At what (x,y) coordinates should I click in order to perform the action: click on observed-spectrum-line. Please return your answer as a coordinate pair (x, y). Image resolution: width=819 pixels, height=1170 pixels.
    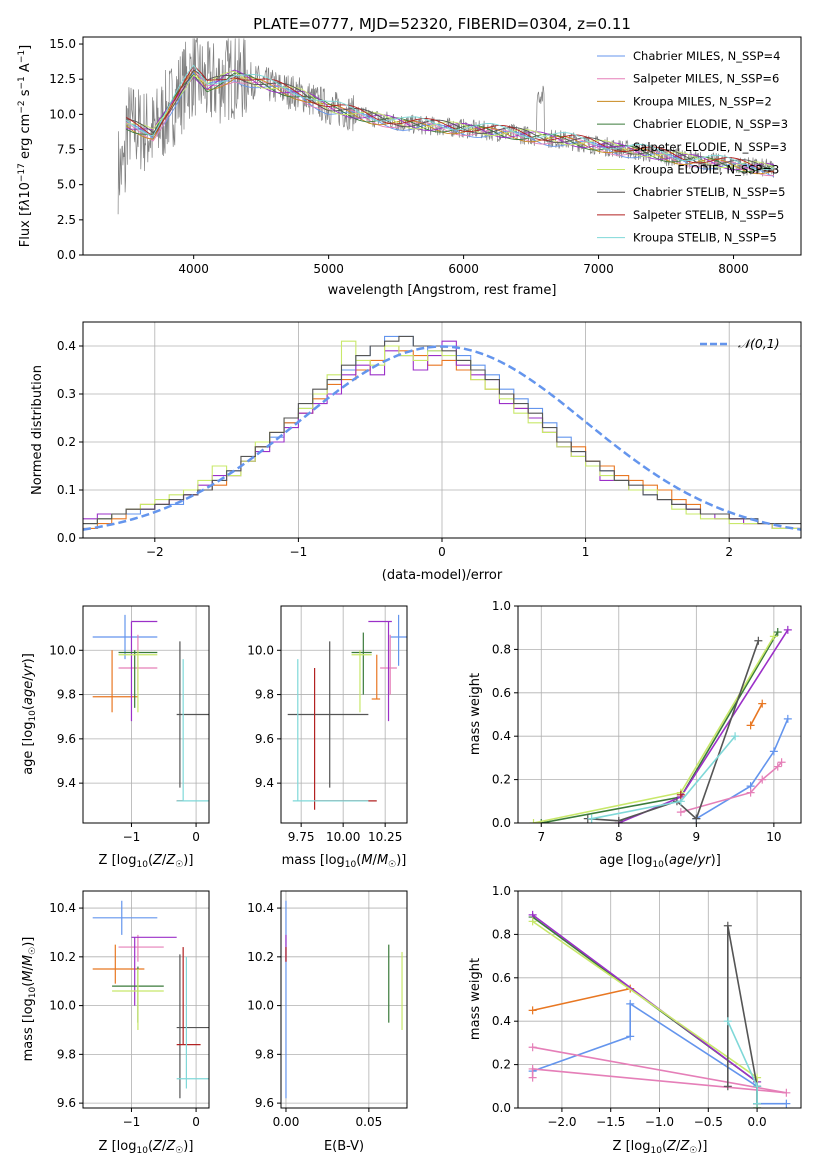
    Looking at the image, I should click on (446, 126).